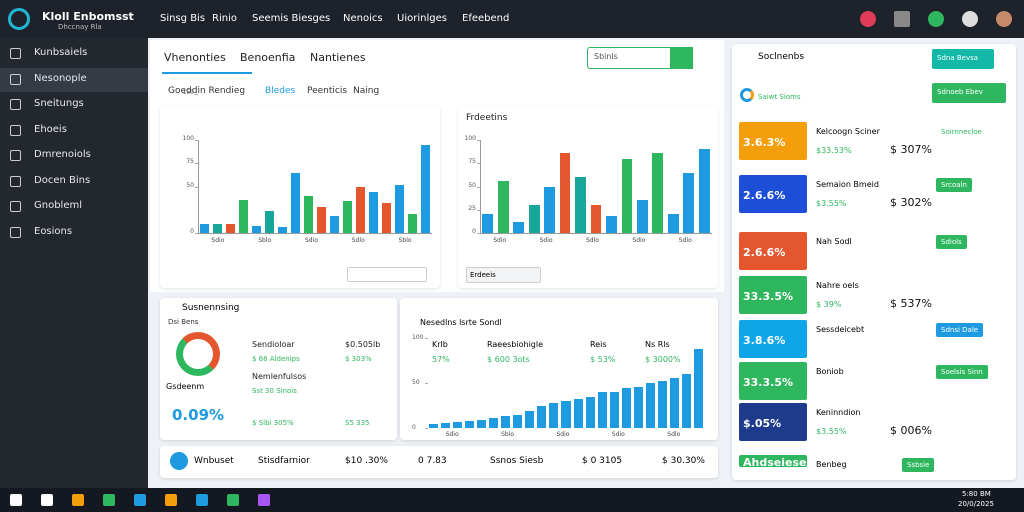 The image size is (1024, 512). Describe the element at coordinates (268, 57) in the screenshot. I see `tab: Benoenfia` at that location.